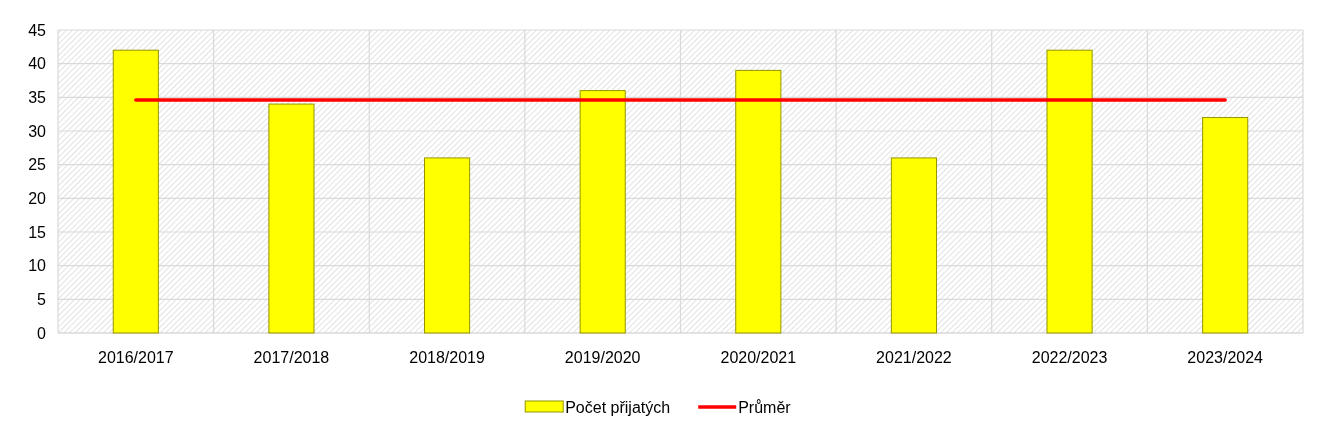 The height and width of the screenshot is (428, 1319). Describe the element at coordinates (602, 357) in the screenshot. I see `x-tick-label: 2019/2020` at that location.